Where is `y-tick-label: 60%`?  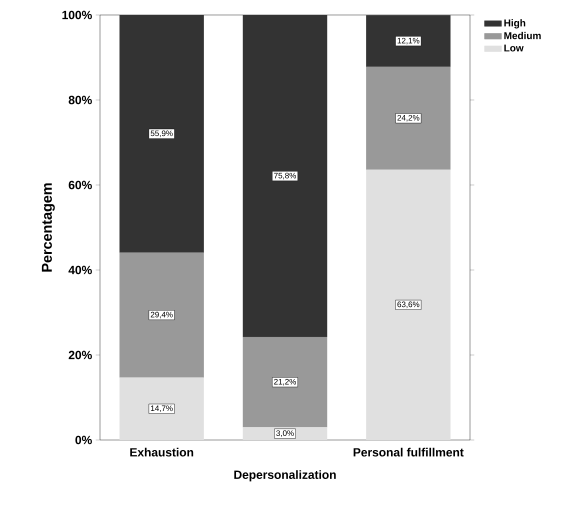 y-tick-label: 60% is located at coordinates (80, 185).